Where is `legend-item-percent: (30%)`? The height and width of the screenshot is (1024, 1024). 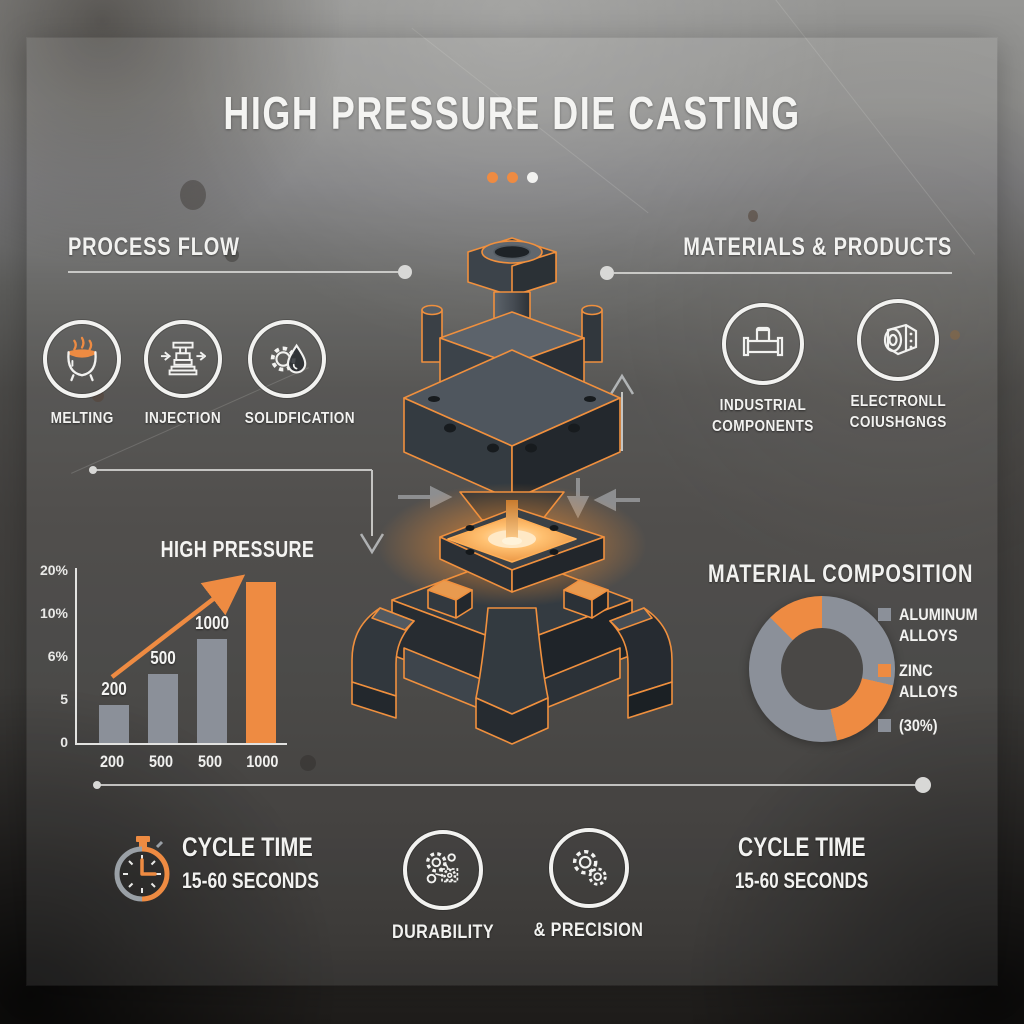
legend-item-percent: (30%) is located at coordinates (935, 725).